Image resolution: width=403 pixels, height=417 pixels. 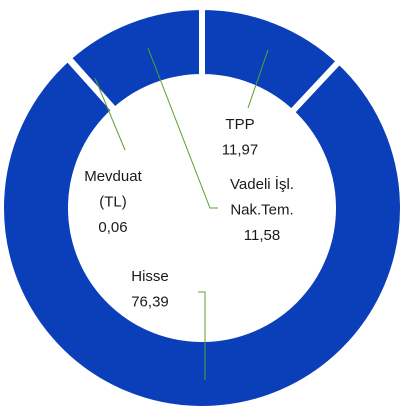 What do you see at coordinates (150, 276) in the screenshot?
I see `slice-label: Hisse` at bounding box center [150, 276].